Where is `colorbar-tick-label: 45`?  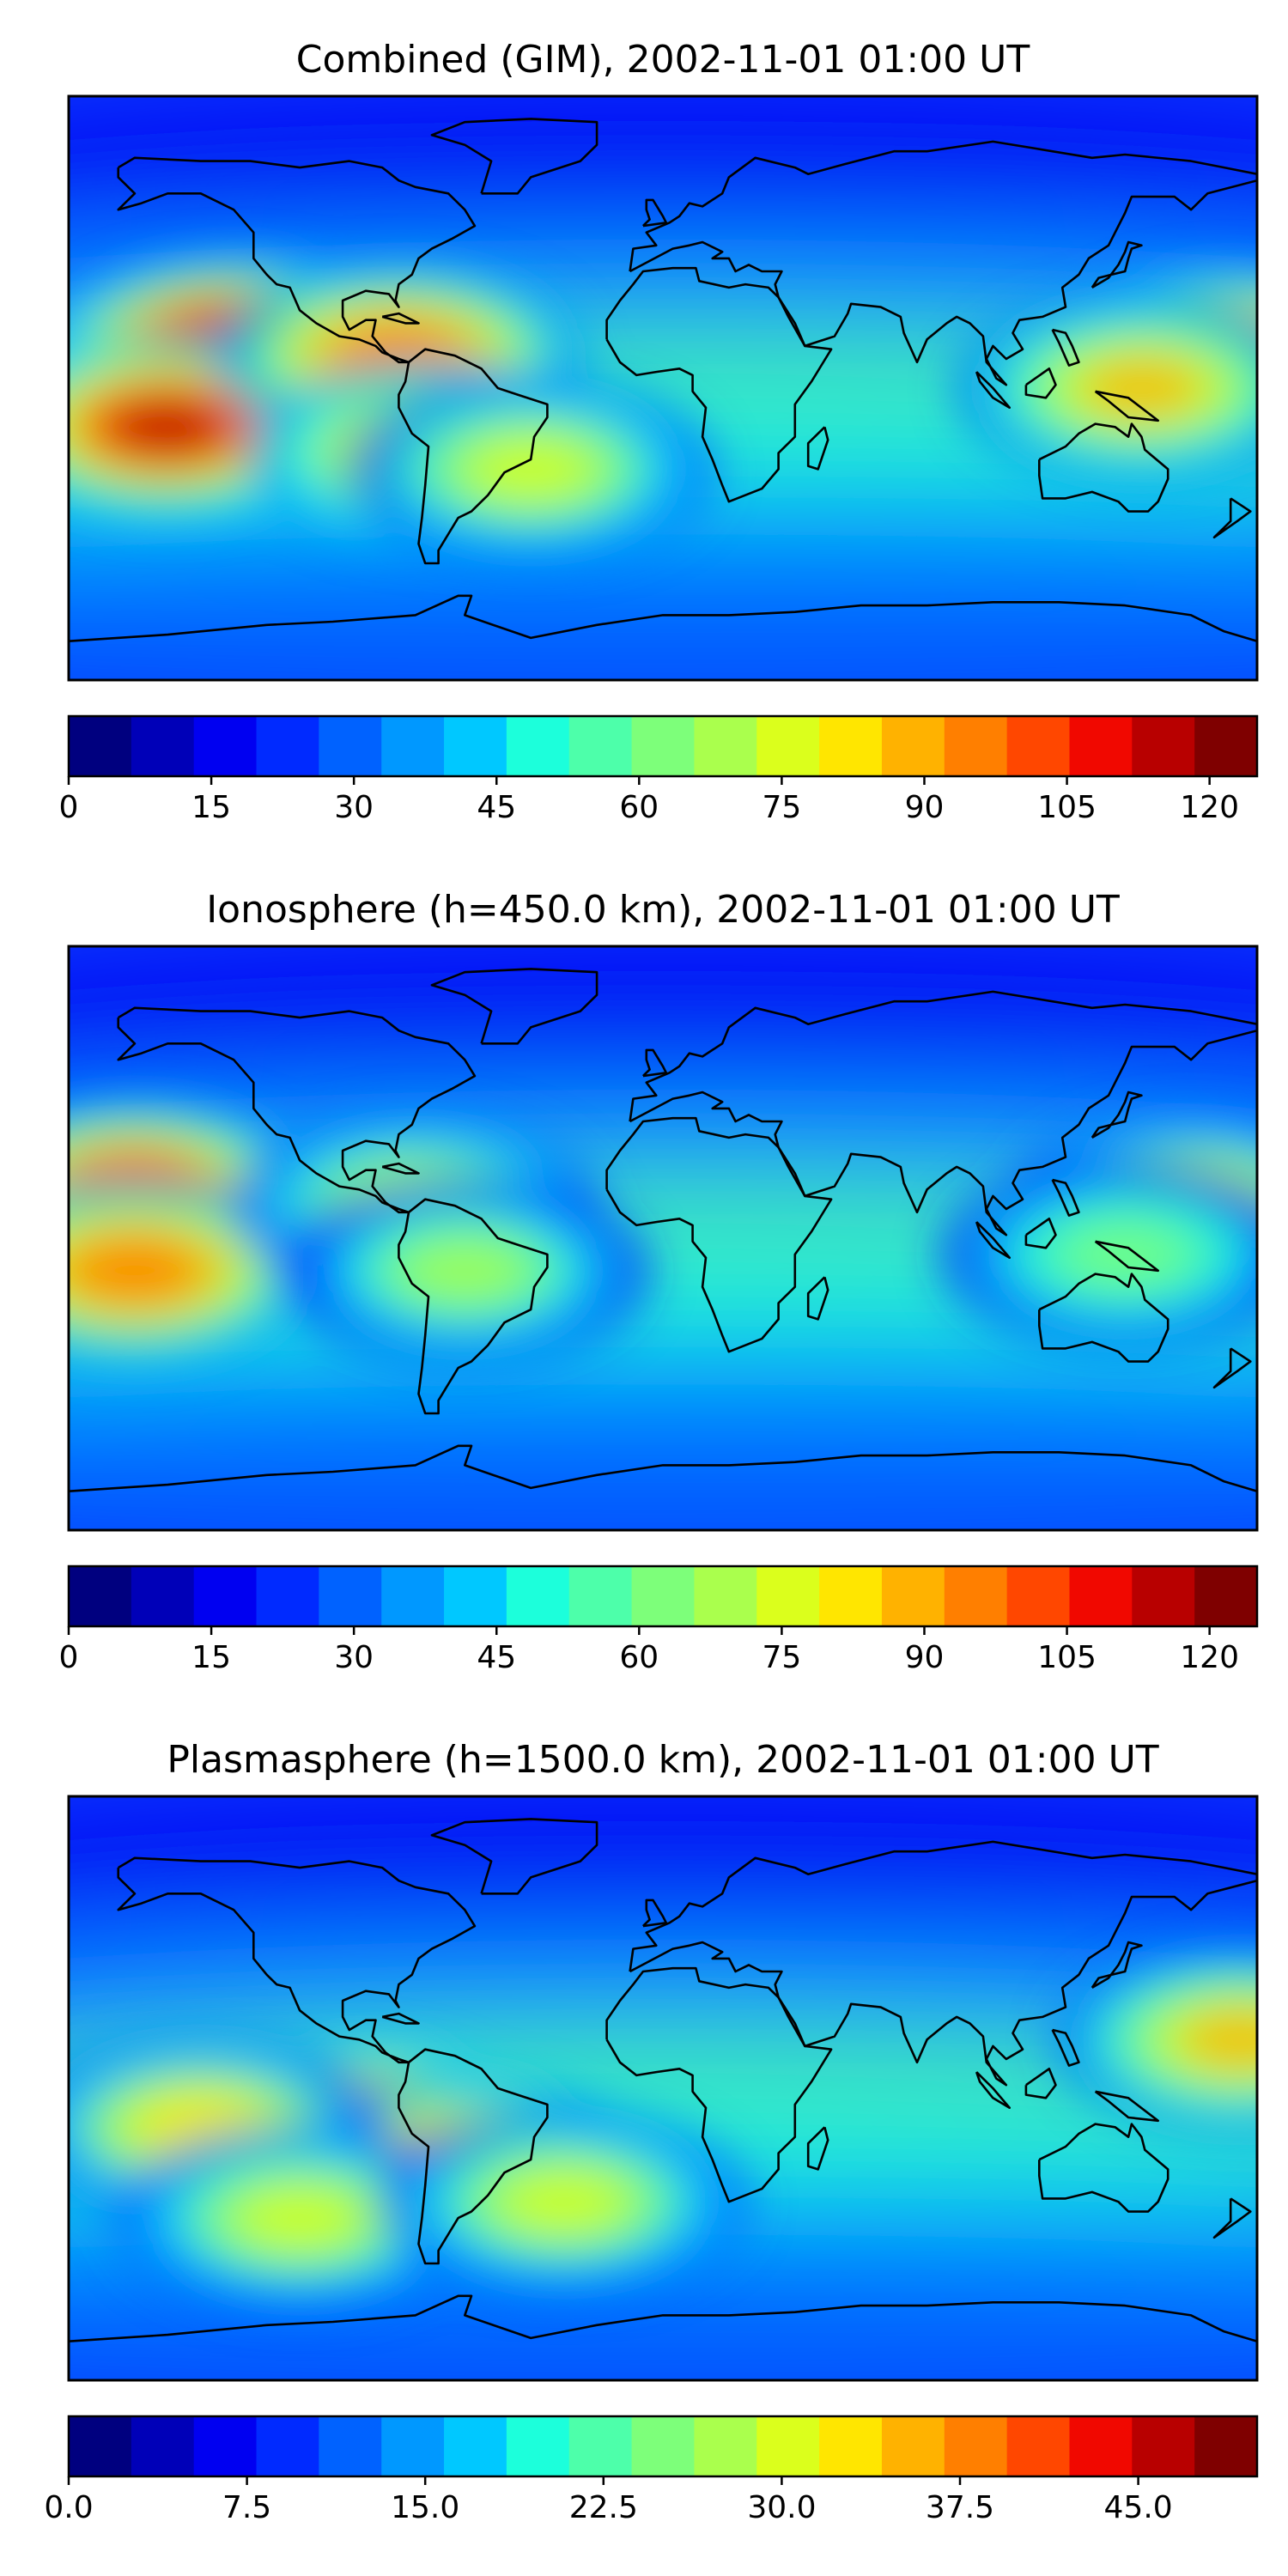 colorbar-tick-label: 45 is located at coordinates (497, 808).